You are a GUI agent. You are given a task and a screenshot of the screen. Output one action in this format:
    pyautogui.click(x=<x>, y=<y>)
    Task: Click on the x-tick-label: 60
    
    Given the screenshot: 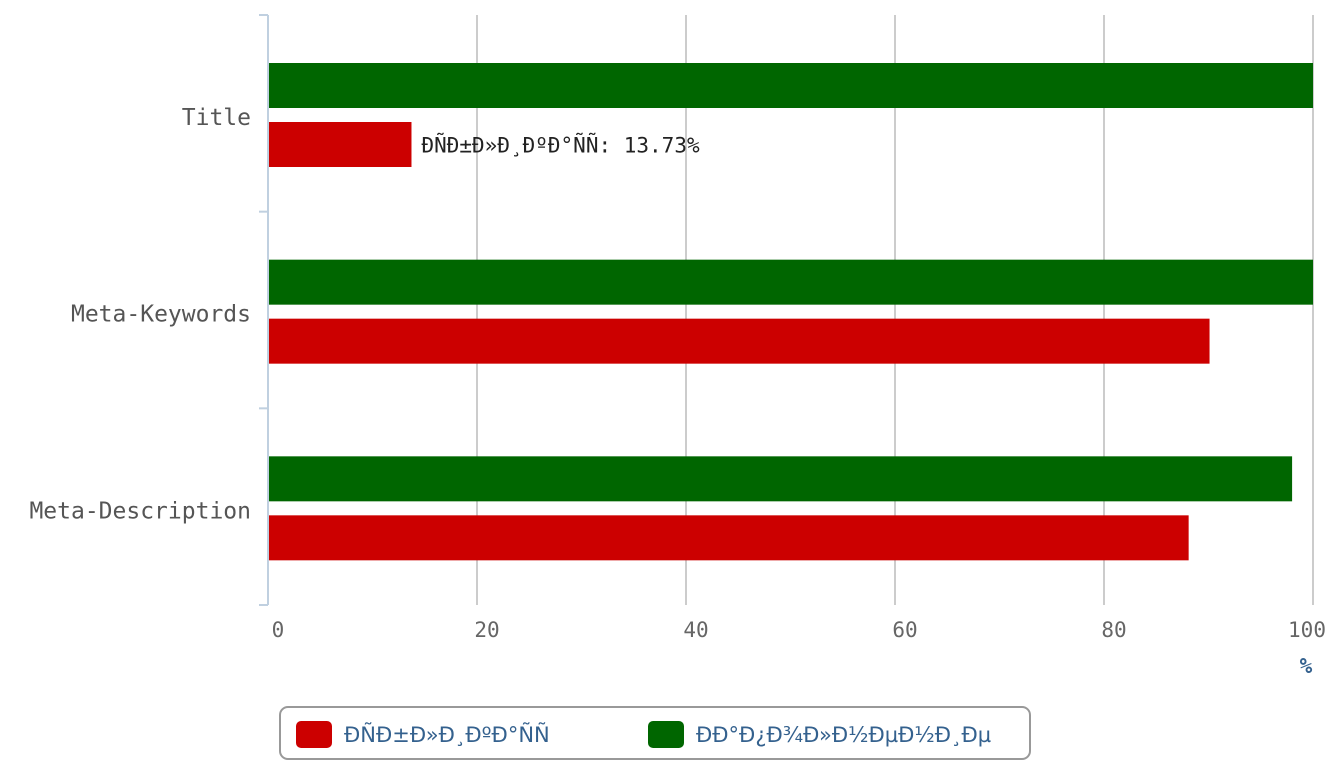 What is the action you would take?
    pyautogui.click(x=904, y=630)
    